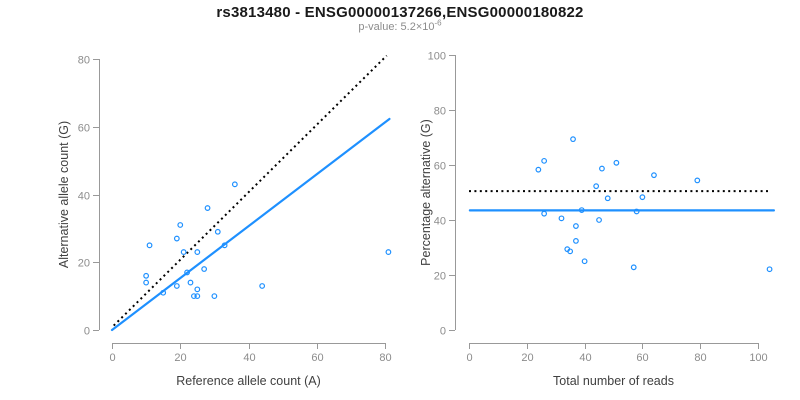 This screenshot has width=800, height=400. What do you see at coordinates (438, 23) in the screenshot?
I see `pvalue-exponent: -6` at bounding box center [438, 23].